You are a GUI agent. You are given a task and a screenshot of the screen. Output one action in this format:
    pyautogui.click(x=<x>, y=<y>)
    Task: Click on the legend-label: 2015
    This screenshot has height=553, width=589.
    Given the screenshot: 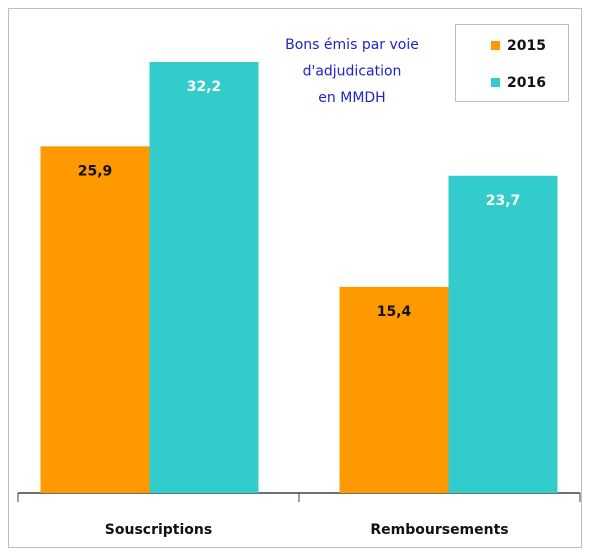 What is the action you would take?
    pyautogui.click(x=526, y=46)
    